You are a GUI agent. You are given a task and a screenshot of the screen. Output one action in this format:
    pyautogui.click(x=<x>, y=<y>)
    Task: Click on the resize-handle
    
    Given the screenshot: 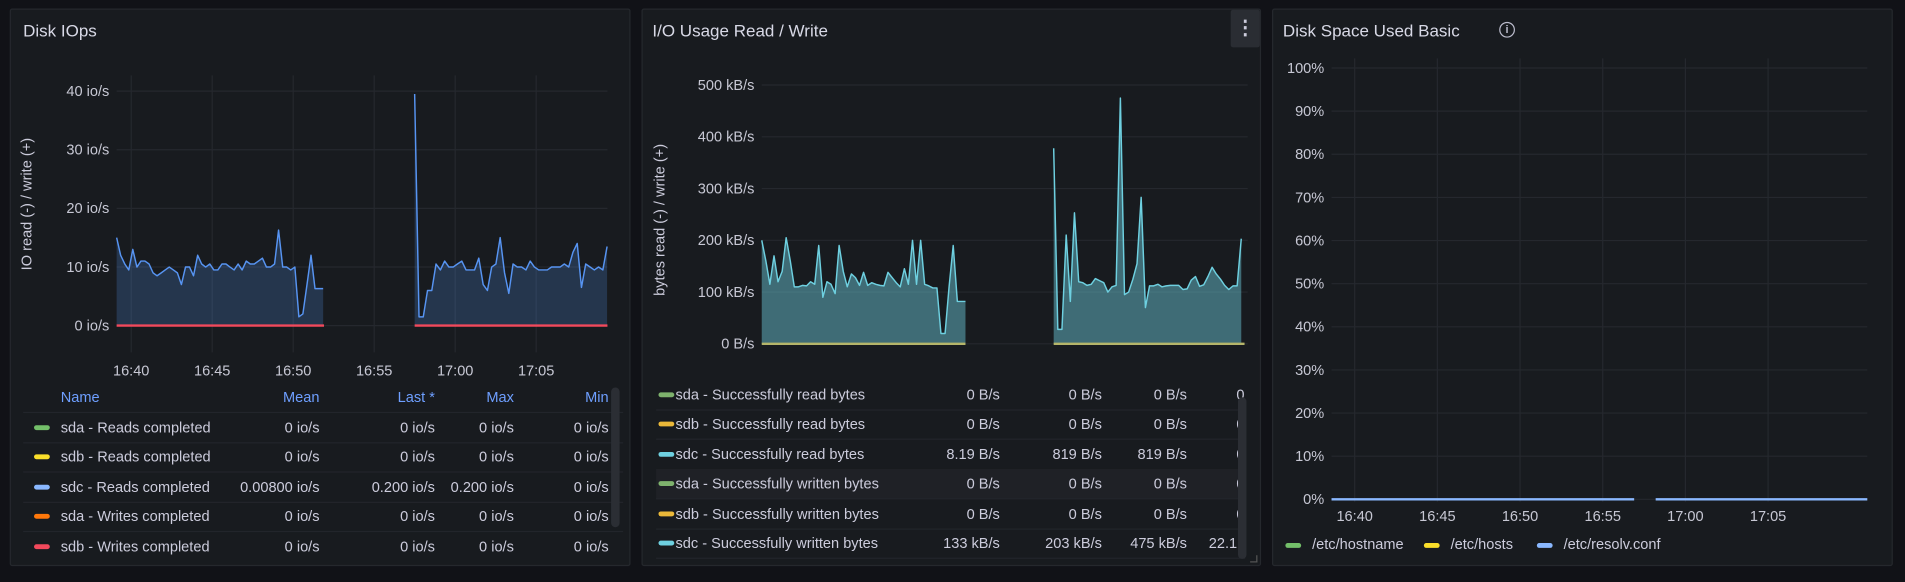 What is the action you would take?
    pyautogui.click(x=1254, y=559)
    